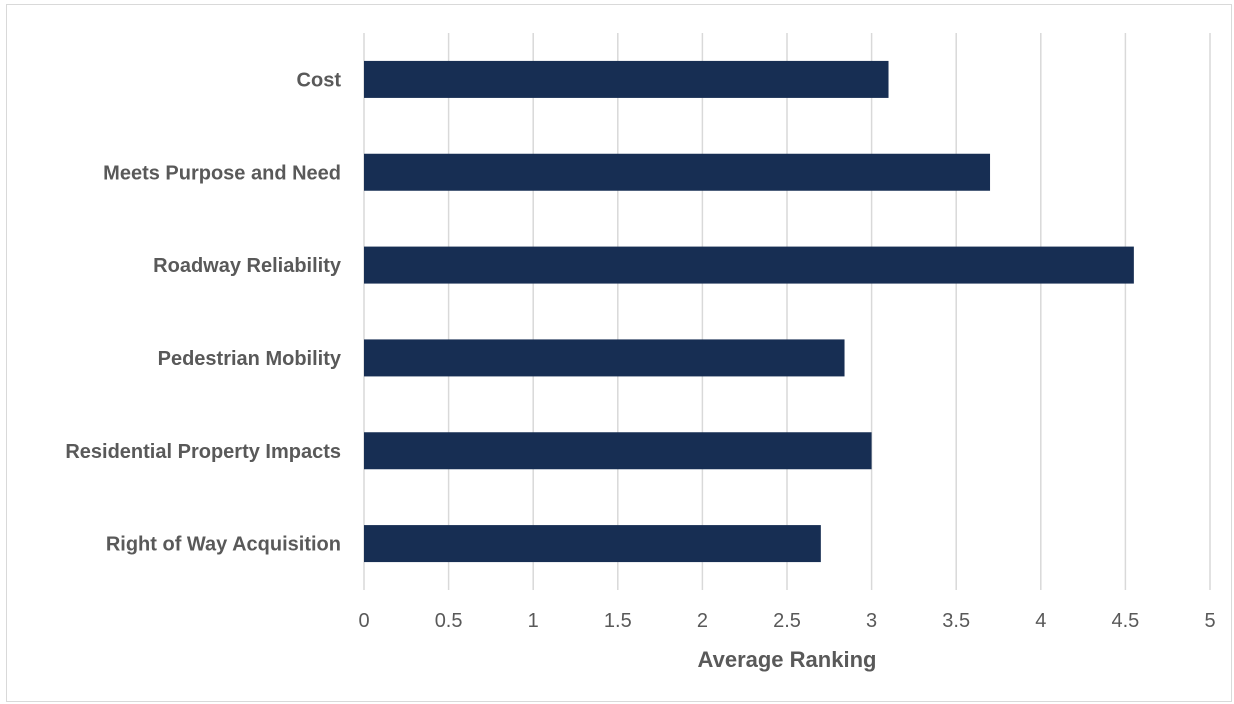 The width and height of the screenshot is (1234, 704). What do you see at coordinates (1209, 621) in the screenshot?
I see `x-tick-label: 5` at bounding box center [1209, 621].